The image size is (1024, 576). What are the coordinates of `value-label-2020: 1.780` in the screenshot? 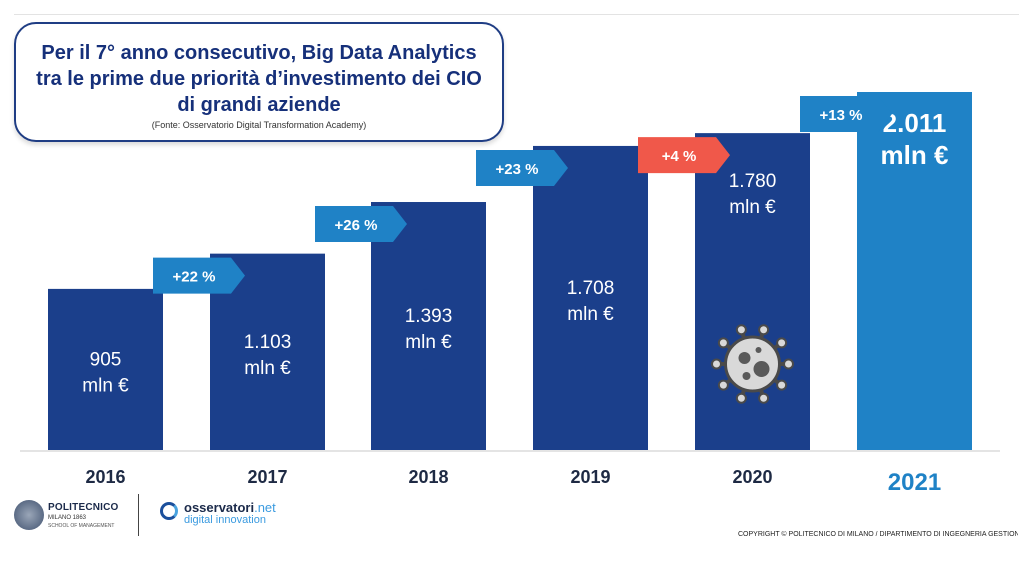 It's located at (753, 181).